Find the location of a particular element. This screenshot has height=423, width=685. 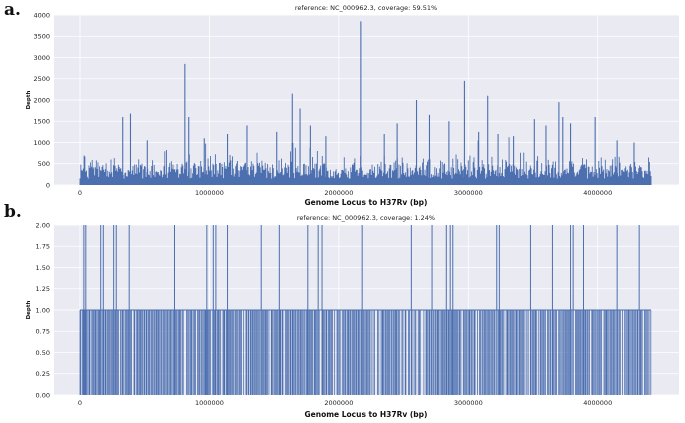

chart-b-xtick-label: 1000000 is located at coordinates (209, 403).